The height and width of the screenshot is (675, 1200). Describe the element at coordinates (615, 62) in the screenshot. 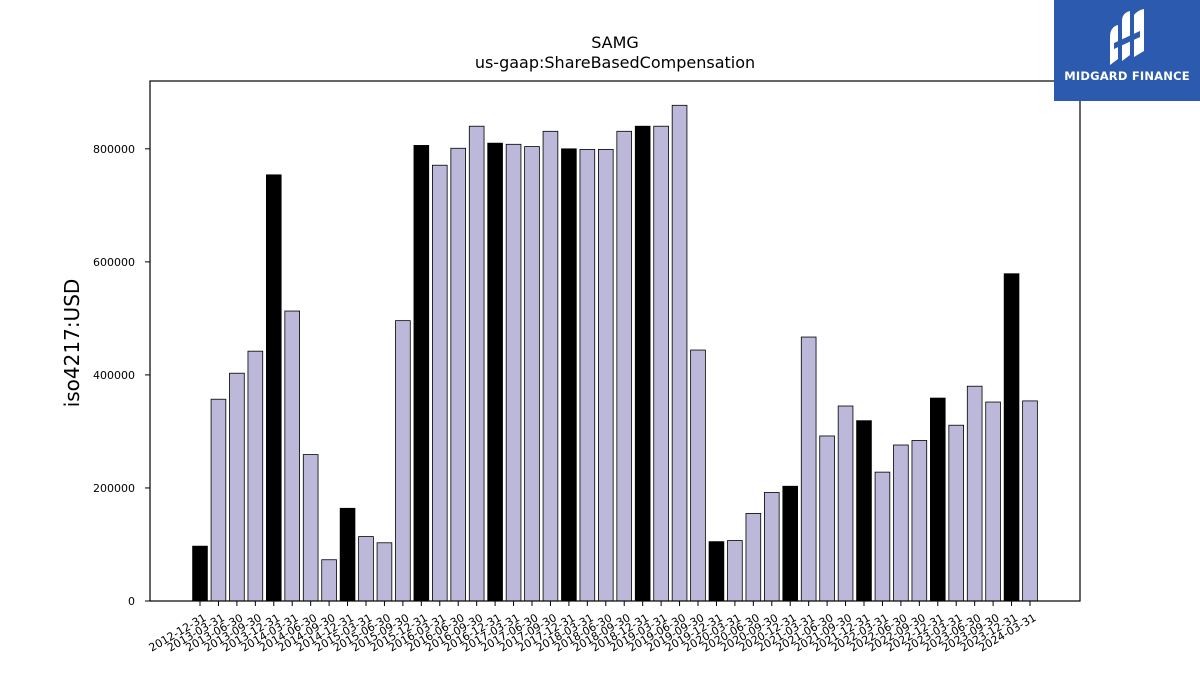

I see `chart-subtitle: us-gaap:ShareBasedCompensation` at that location.